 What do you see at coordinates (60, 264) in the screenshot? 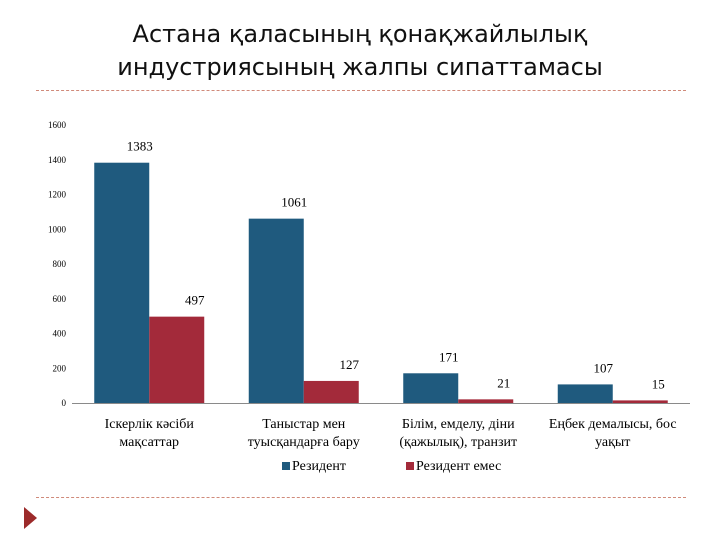
I see `y-tick-label: 800` at bounding box center [60, 264].